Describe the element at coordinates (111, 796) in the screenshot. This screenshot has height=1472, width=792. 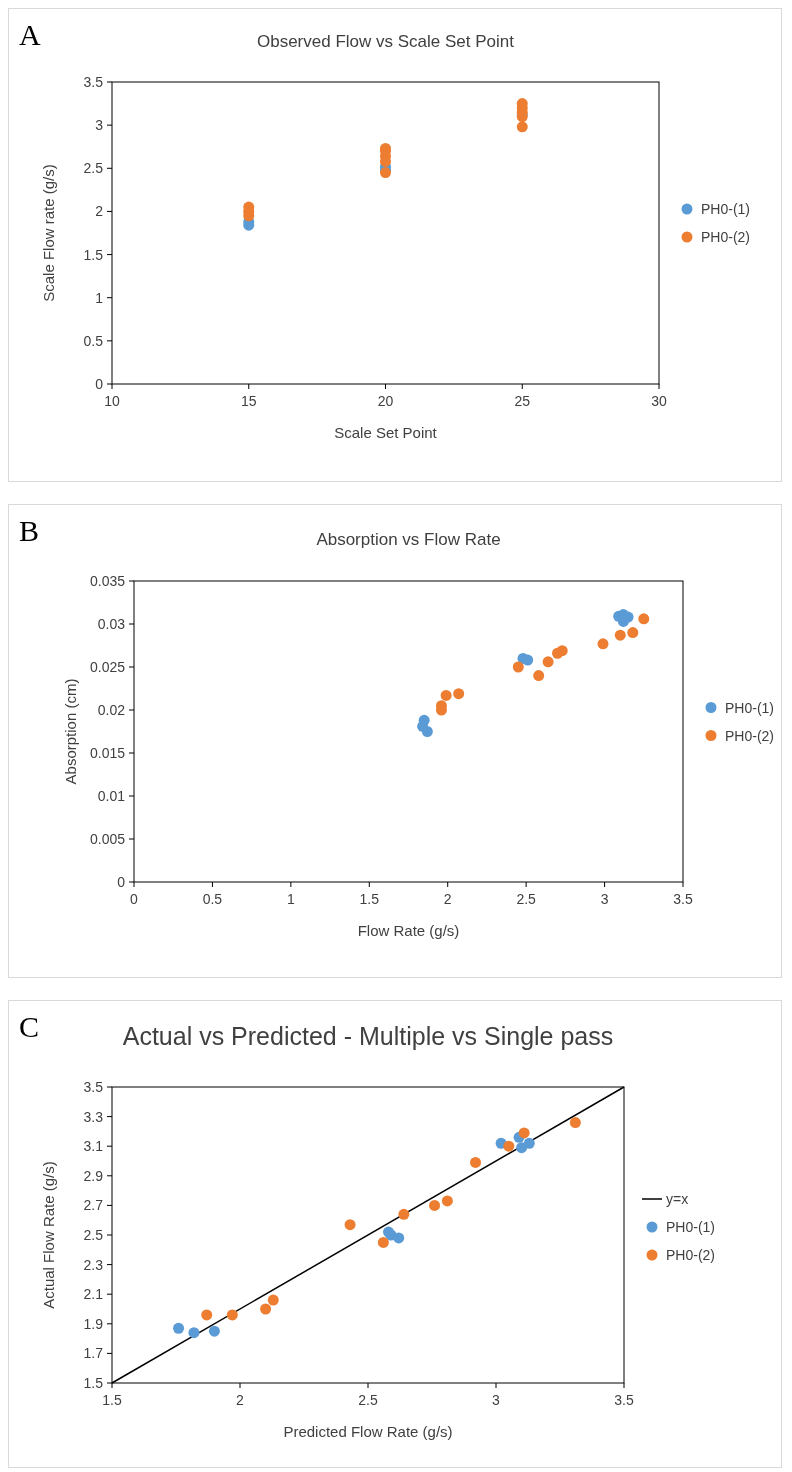
I see `y-tick-label: 0.01` at that location.